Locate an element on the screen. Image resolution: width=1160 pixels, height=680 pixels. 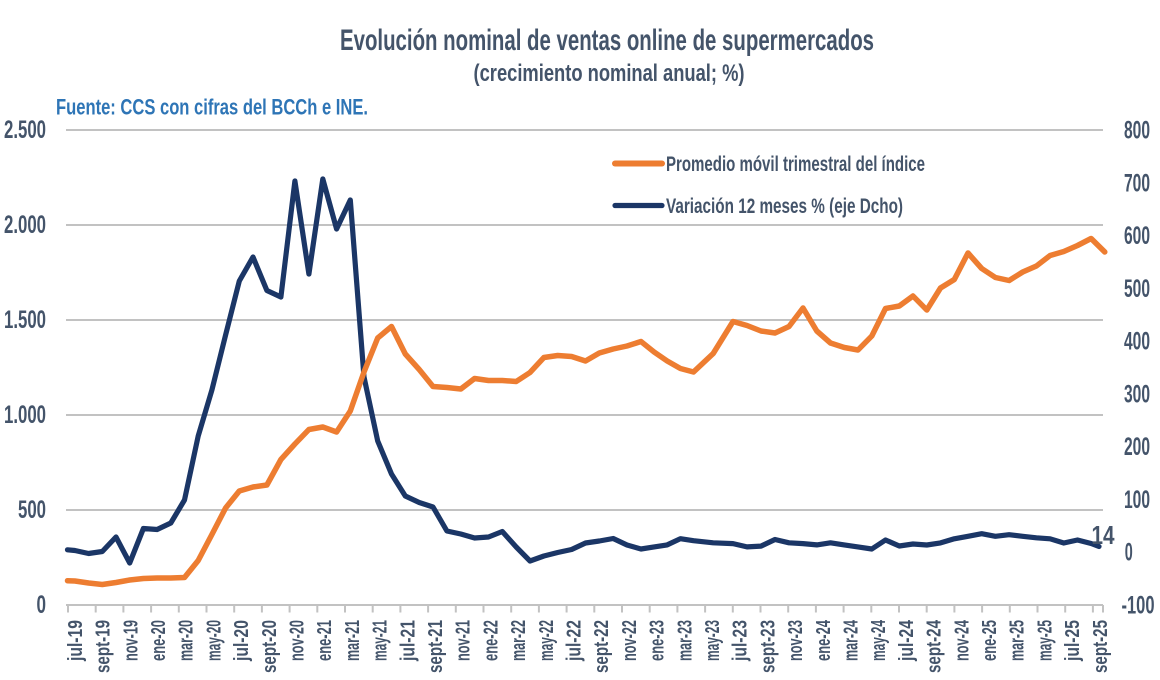
svg-text: jul-25 is located at coordinates (1073, 641).